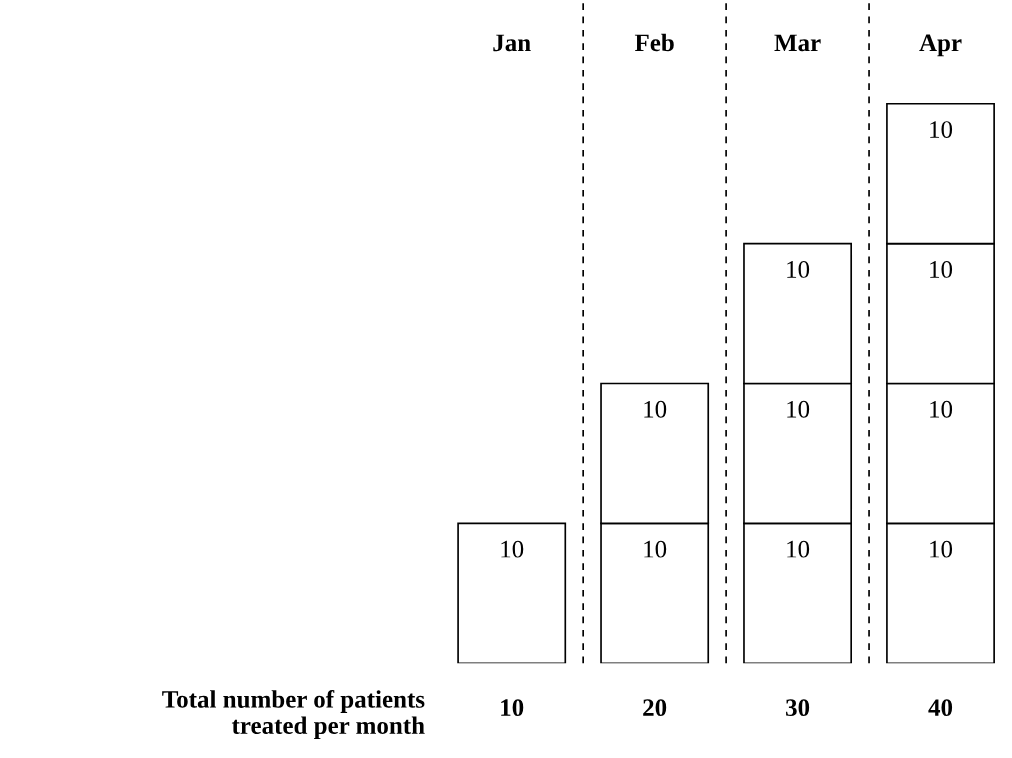  What do you see at coordinates (798, 708) in the screenshot?
I see `total-label: 30` at bounding box center [798, 708].